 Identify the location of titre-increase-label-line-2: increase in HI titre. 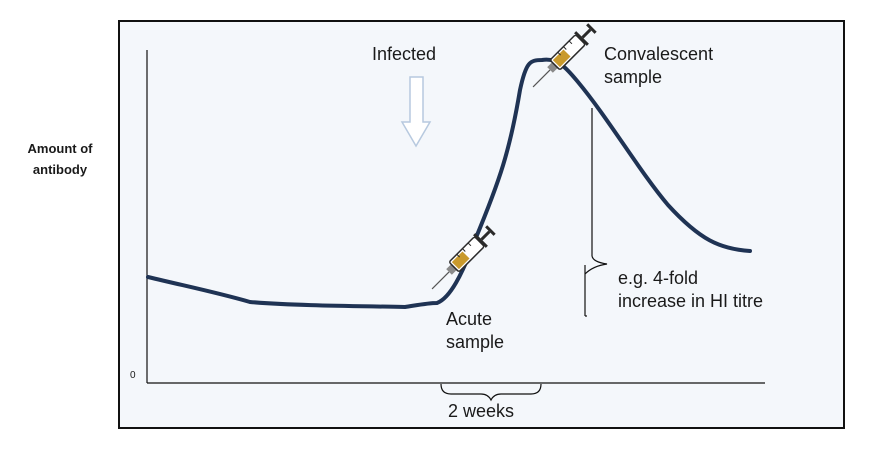
(691, 301).